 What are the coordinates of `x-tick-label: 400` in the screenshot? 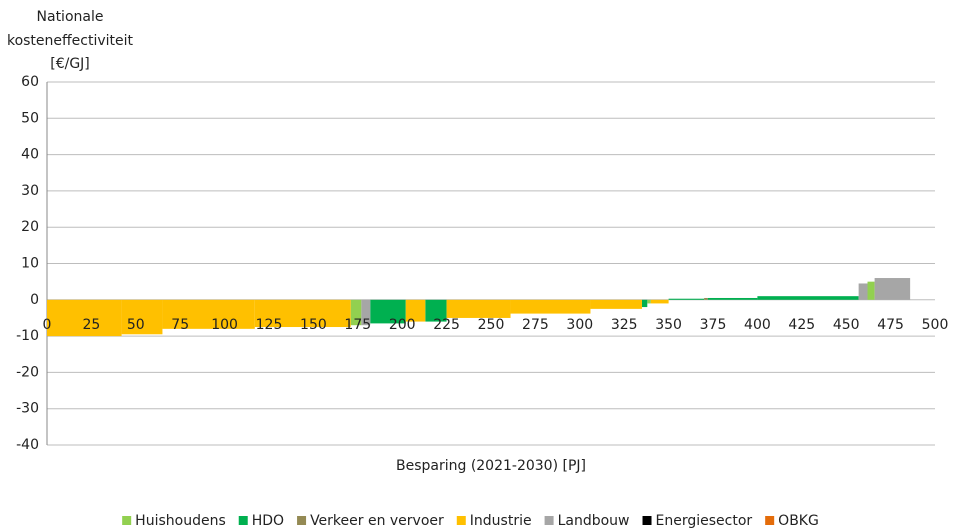 It's located at (757, 325).